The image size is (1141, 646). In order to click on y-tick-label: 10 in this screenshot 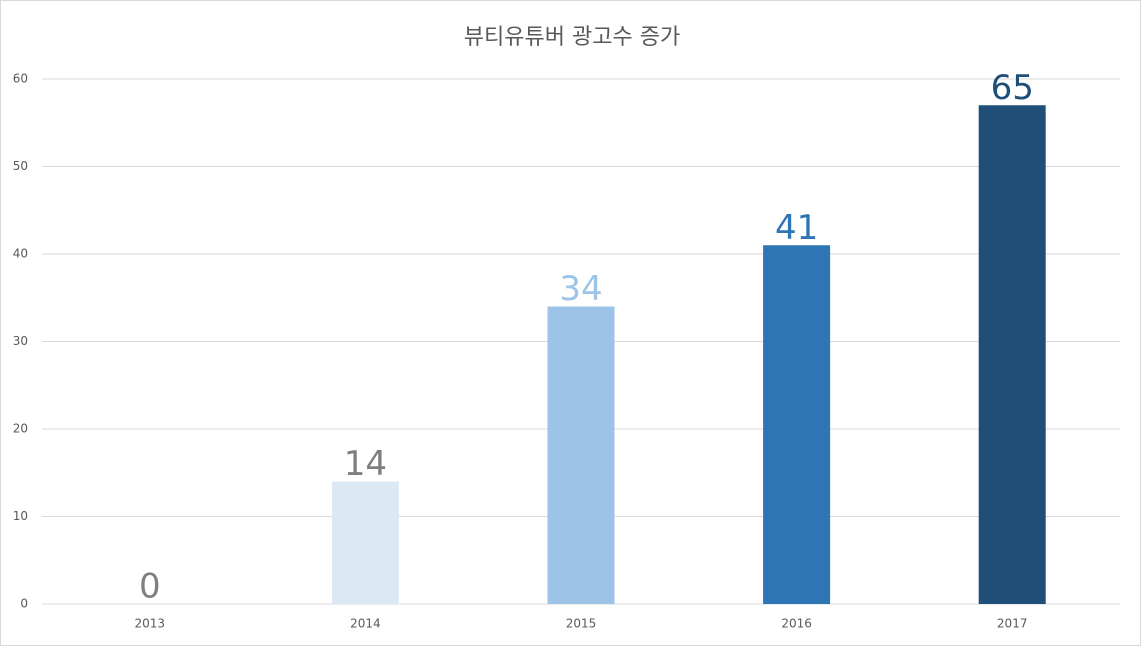, I will do `click(20, 516)`.